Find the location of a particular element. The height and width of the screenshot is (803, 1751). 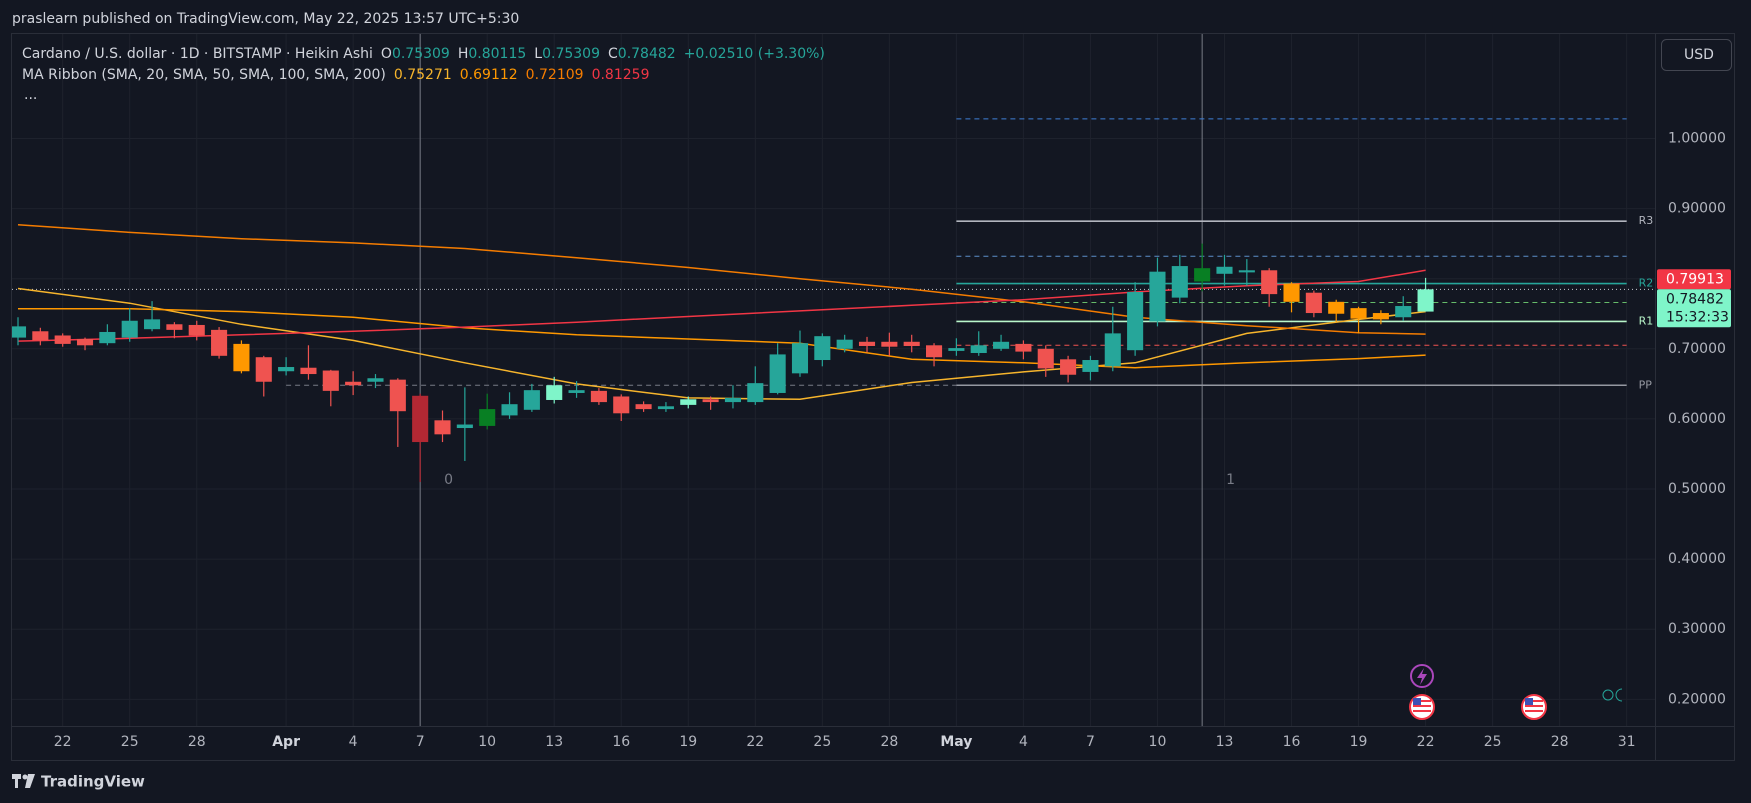

footer-logo is located at coordinates (23, 781).